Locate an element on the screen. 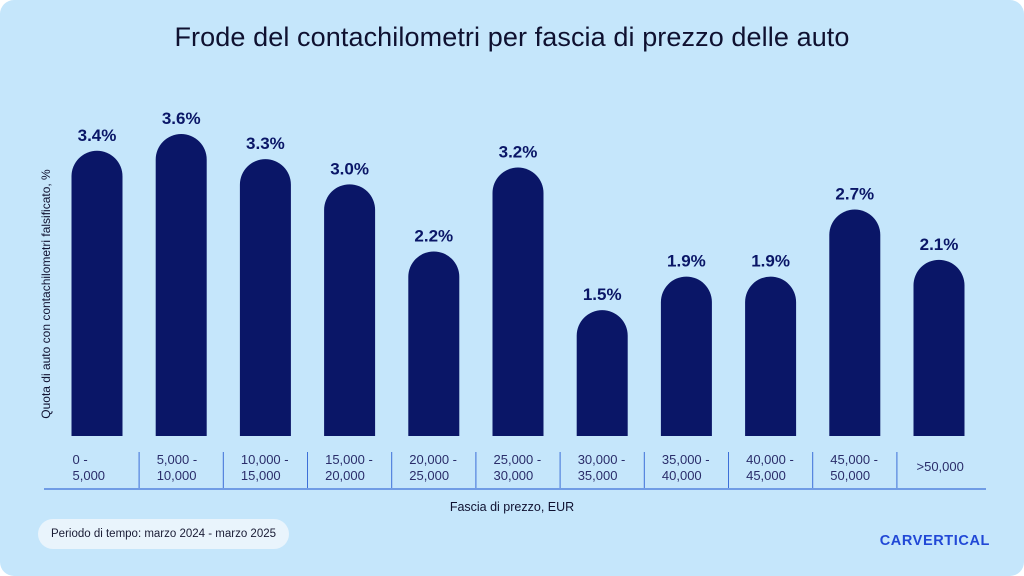  value-label-0: 3.4% is located at coordinates (97, 135).